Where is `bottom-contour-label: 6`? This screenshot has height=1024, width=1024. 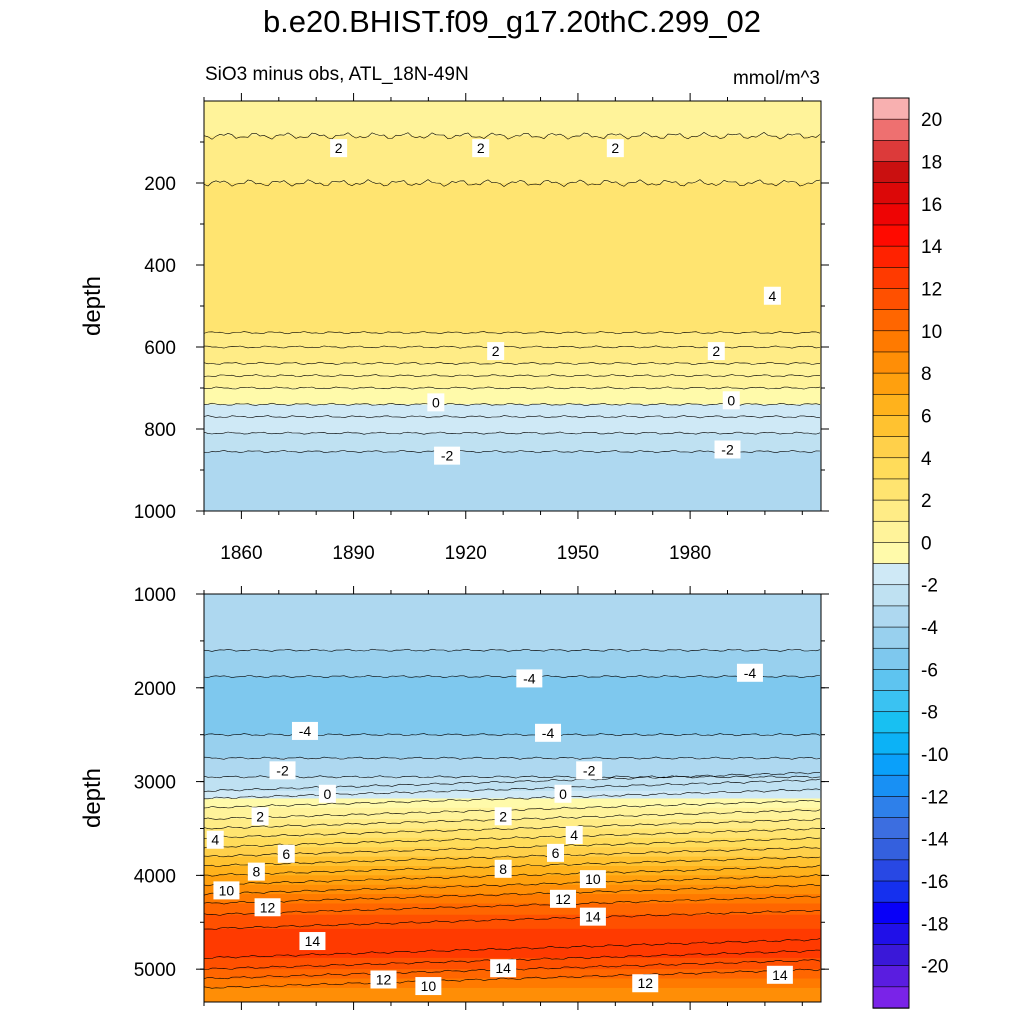 bottom-contour-label: 6 is located at coordinates (556, 853).